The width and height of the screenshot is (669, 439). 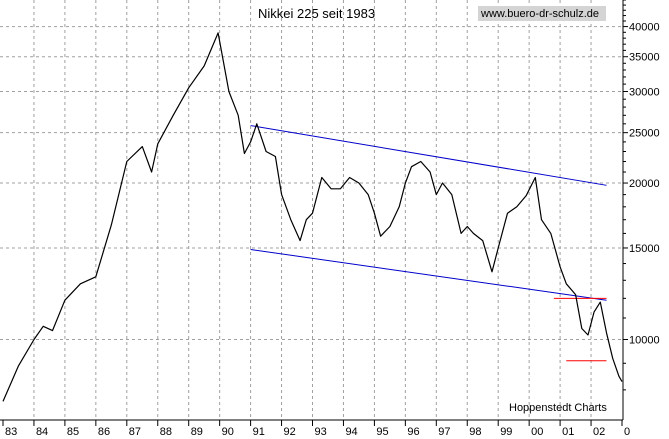 I want to click on source-label: Hoppenstedt Charts, so click(x=558, y=408).